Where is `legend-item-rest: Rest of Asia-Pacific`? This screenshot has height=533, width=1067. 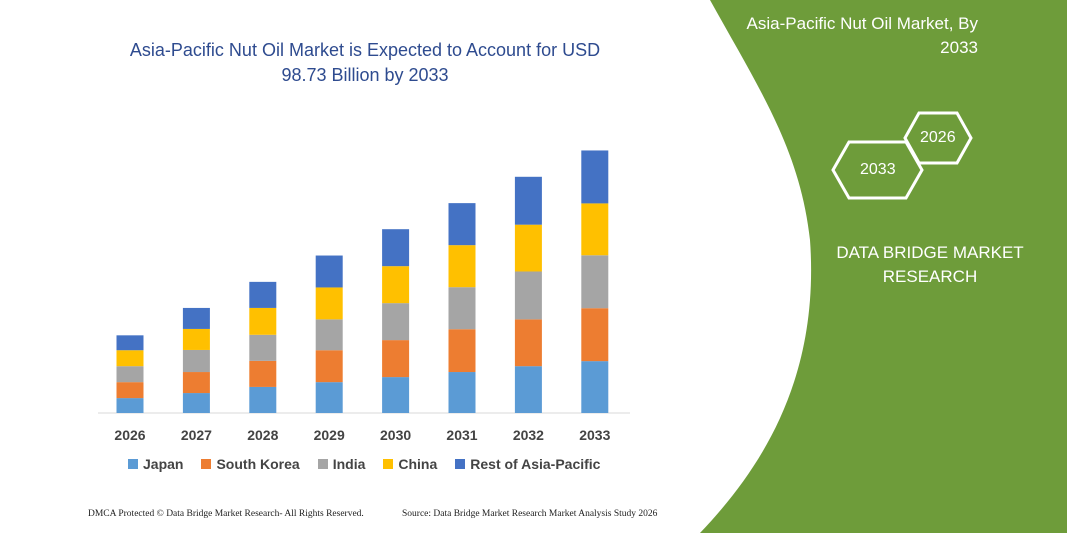
legend-item-rest: Rest of Asia-Pacific is located at coordinates (527, 464).